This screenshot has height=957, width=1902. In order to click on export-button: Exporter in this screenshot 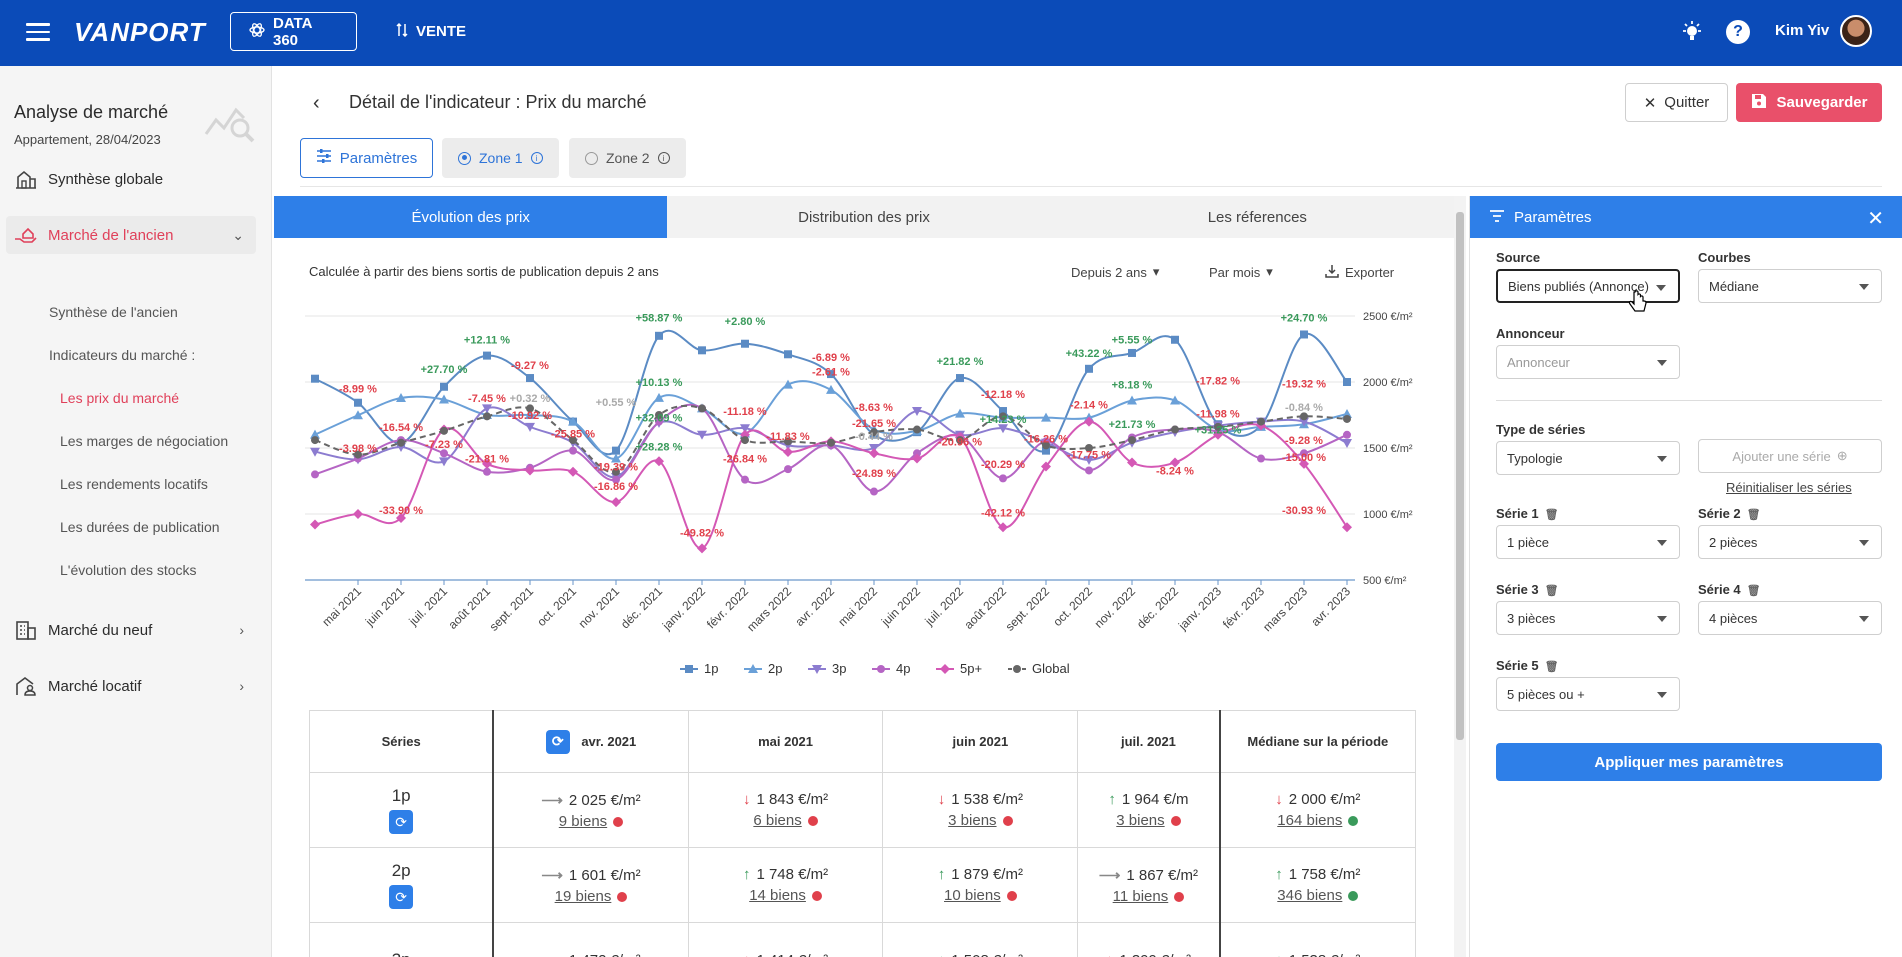, I will do `click(1359, 272)`.